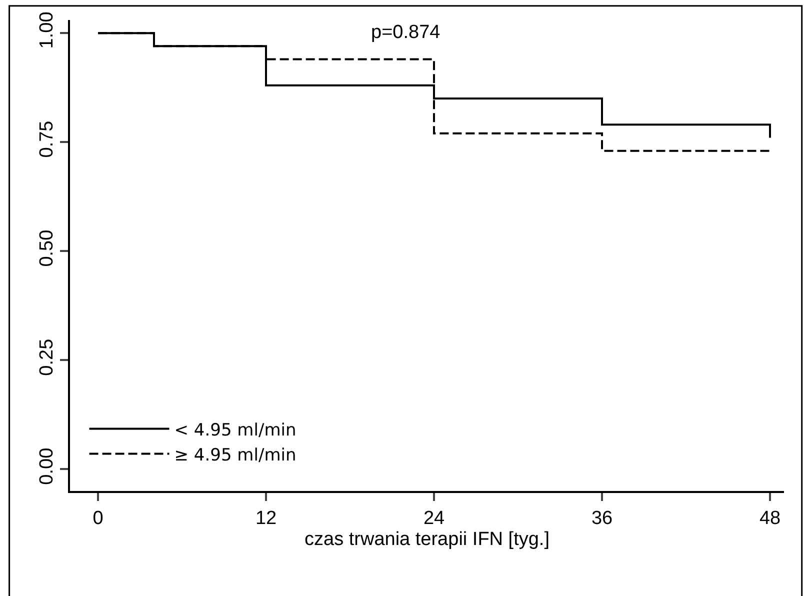 Image resolution: width=809 pixels, height=596 pixels. Describe the element at coordinates (98, 518) in the screenshot. I see `x-tick-label: 0` at that location.